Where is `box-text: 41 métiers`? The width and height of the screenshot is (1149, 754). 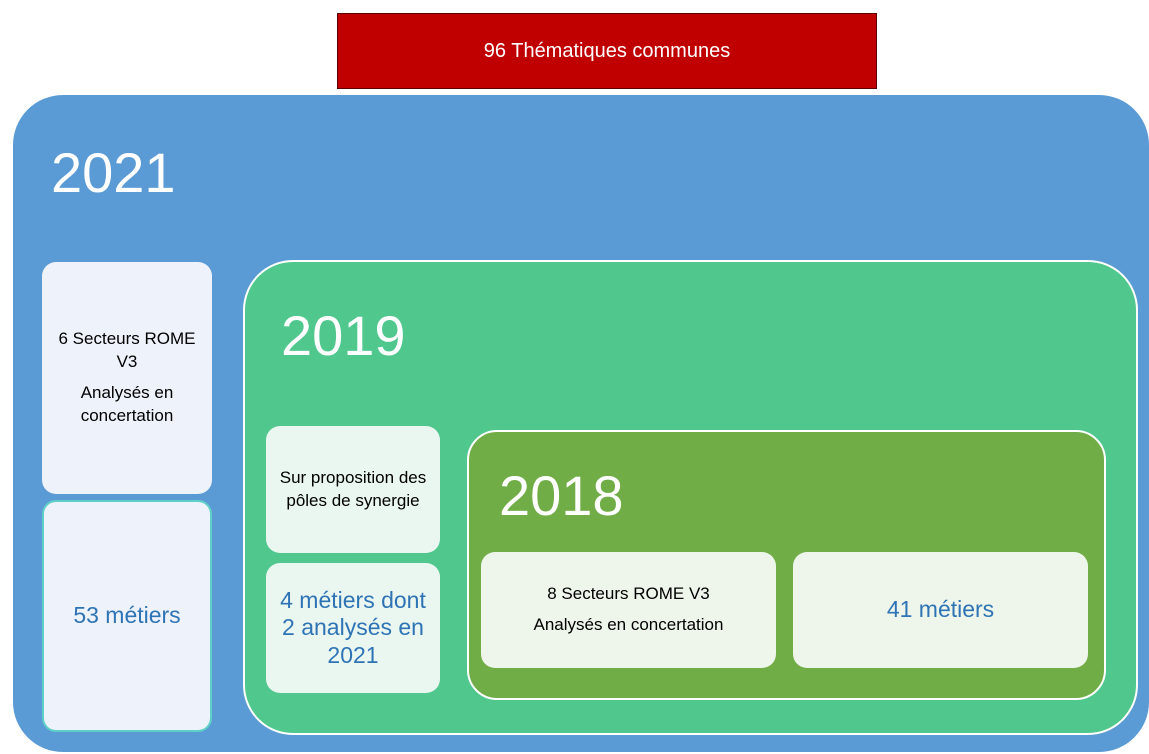 box-text: 41 métiers is located at coordinates (940, 609).